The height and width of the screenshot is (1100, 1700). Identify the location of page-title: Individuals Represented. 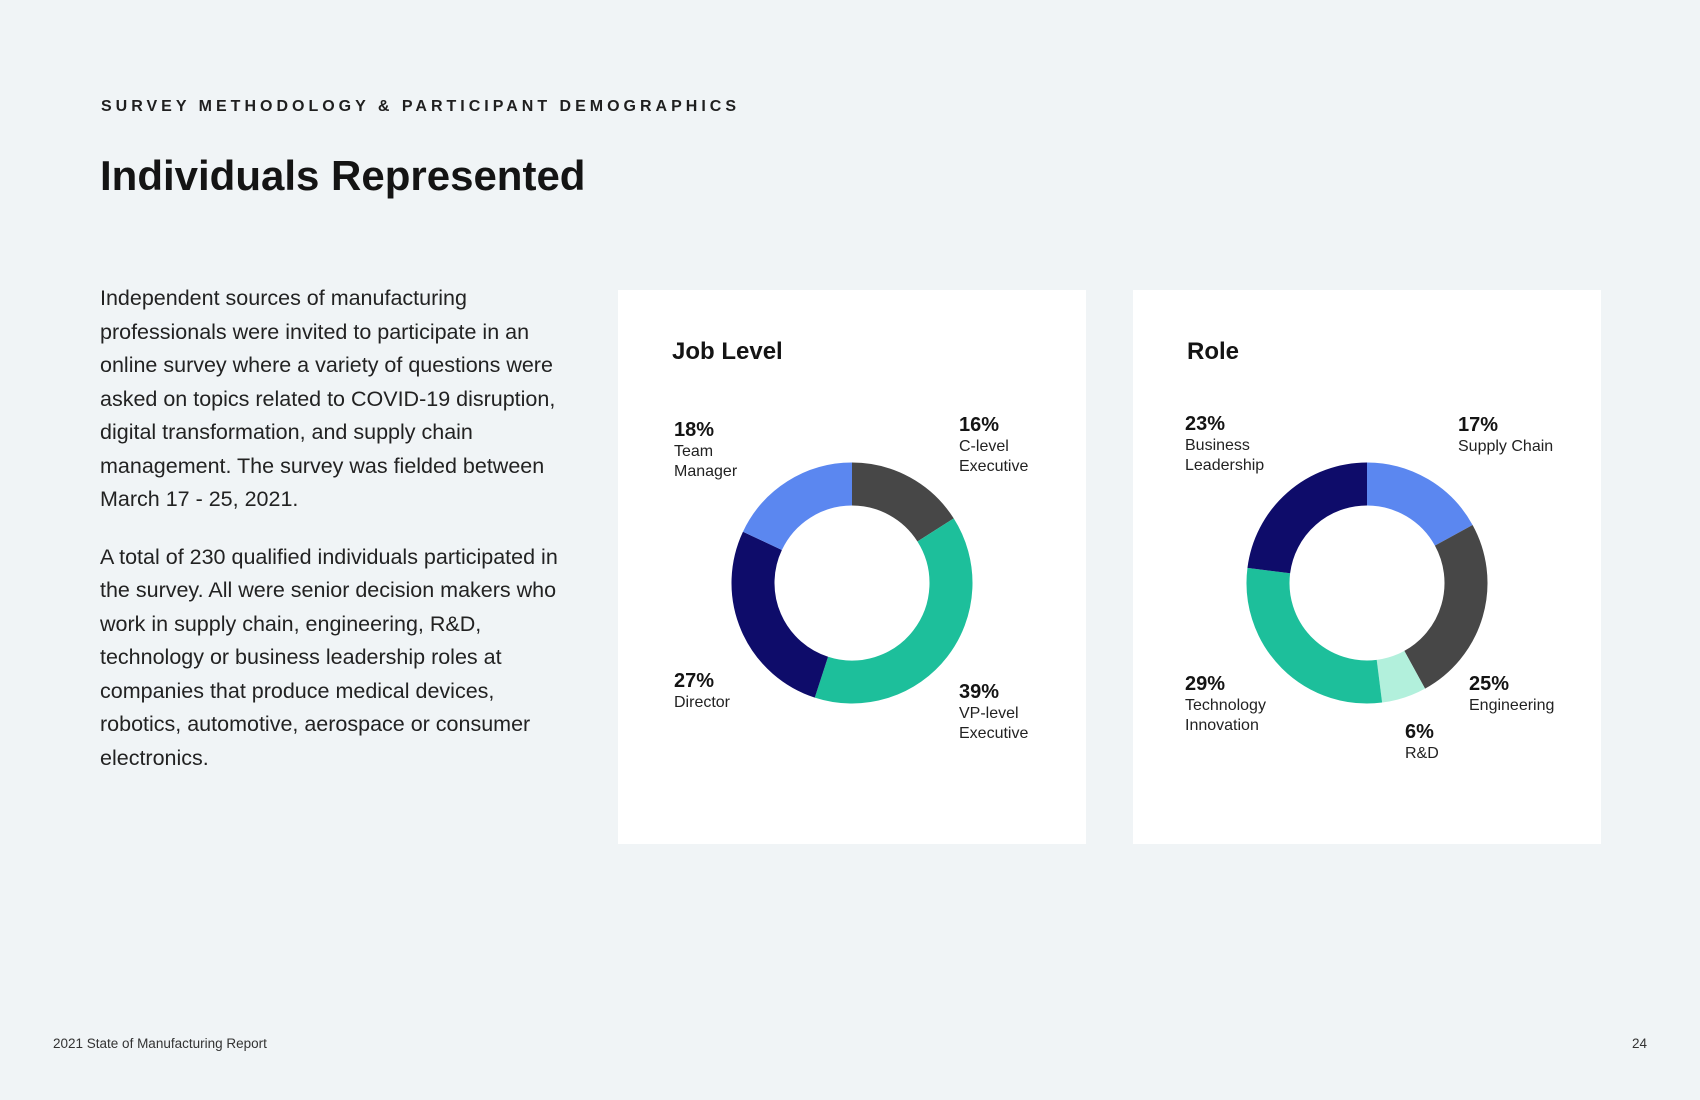
(343, 175).